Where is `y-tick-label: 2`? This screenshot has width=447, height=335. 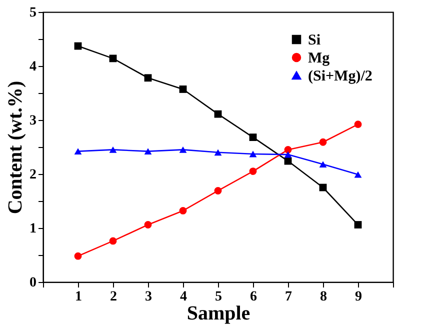
y-tick-label: 2 is located at coordinates (33, 175).